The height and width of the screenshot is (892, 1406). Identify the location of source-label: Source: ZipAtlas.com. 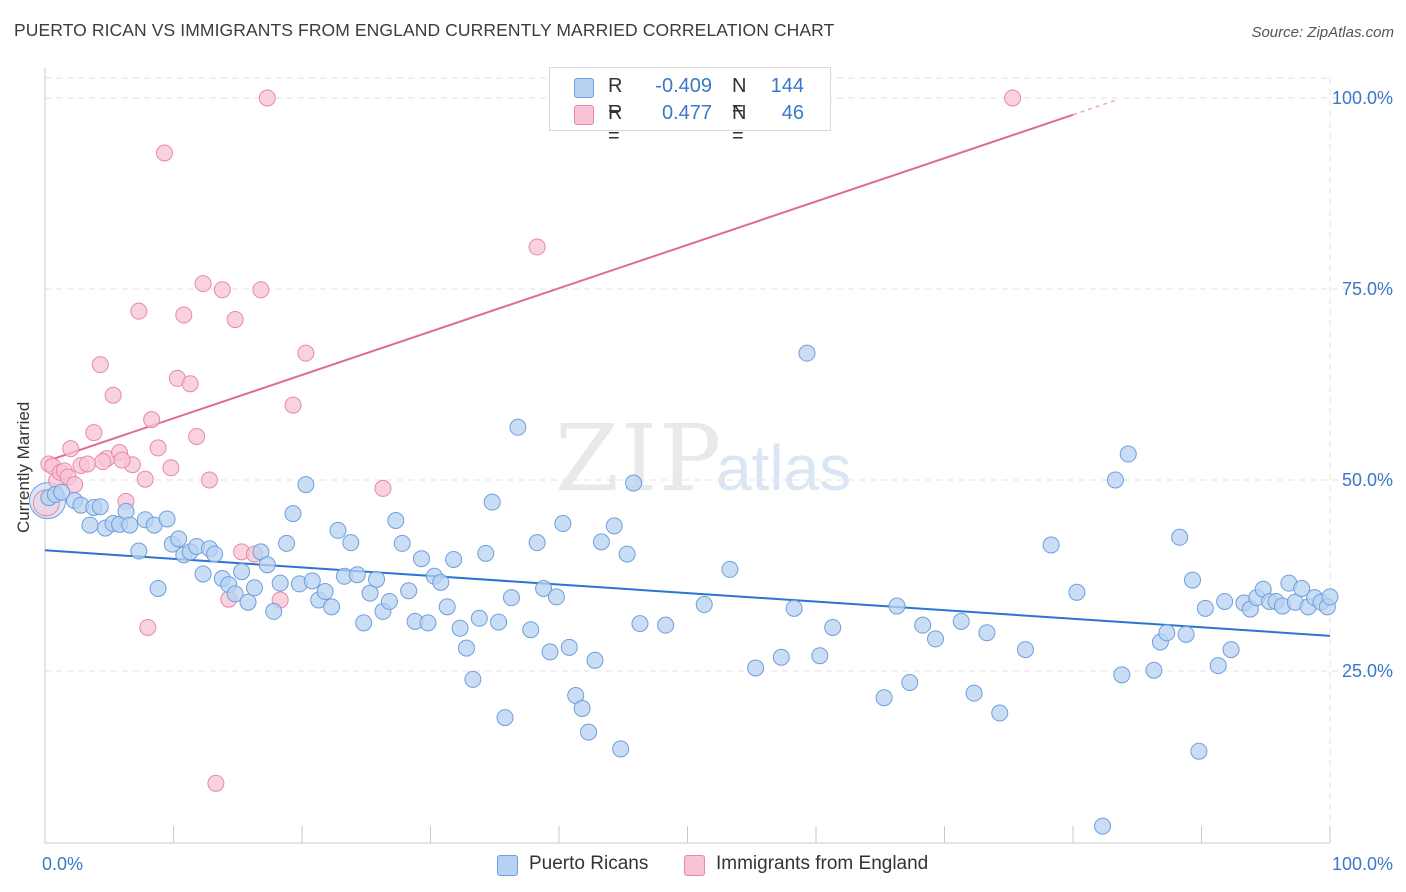
(1322, 32).